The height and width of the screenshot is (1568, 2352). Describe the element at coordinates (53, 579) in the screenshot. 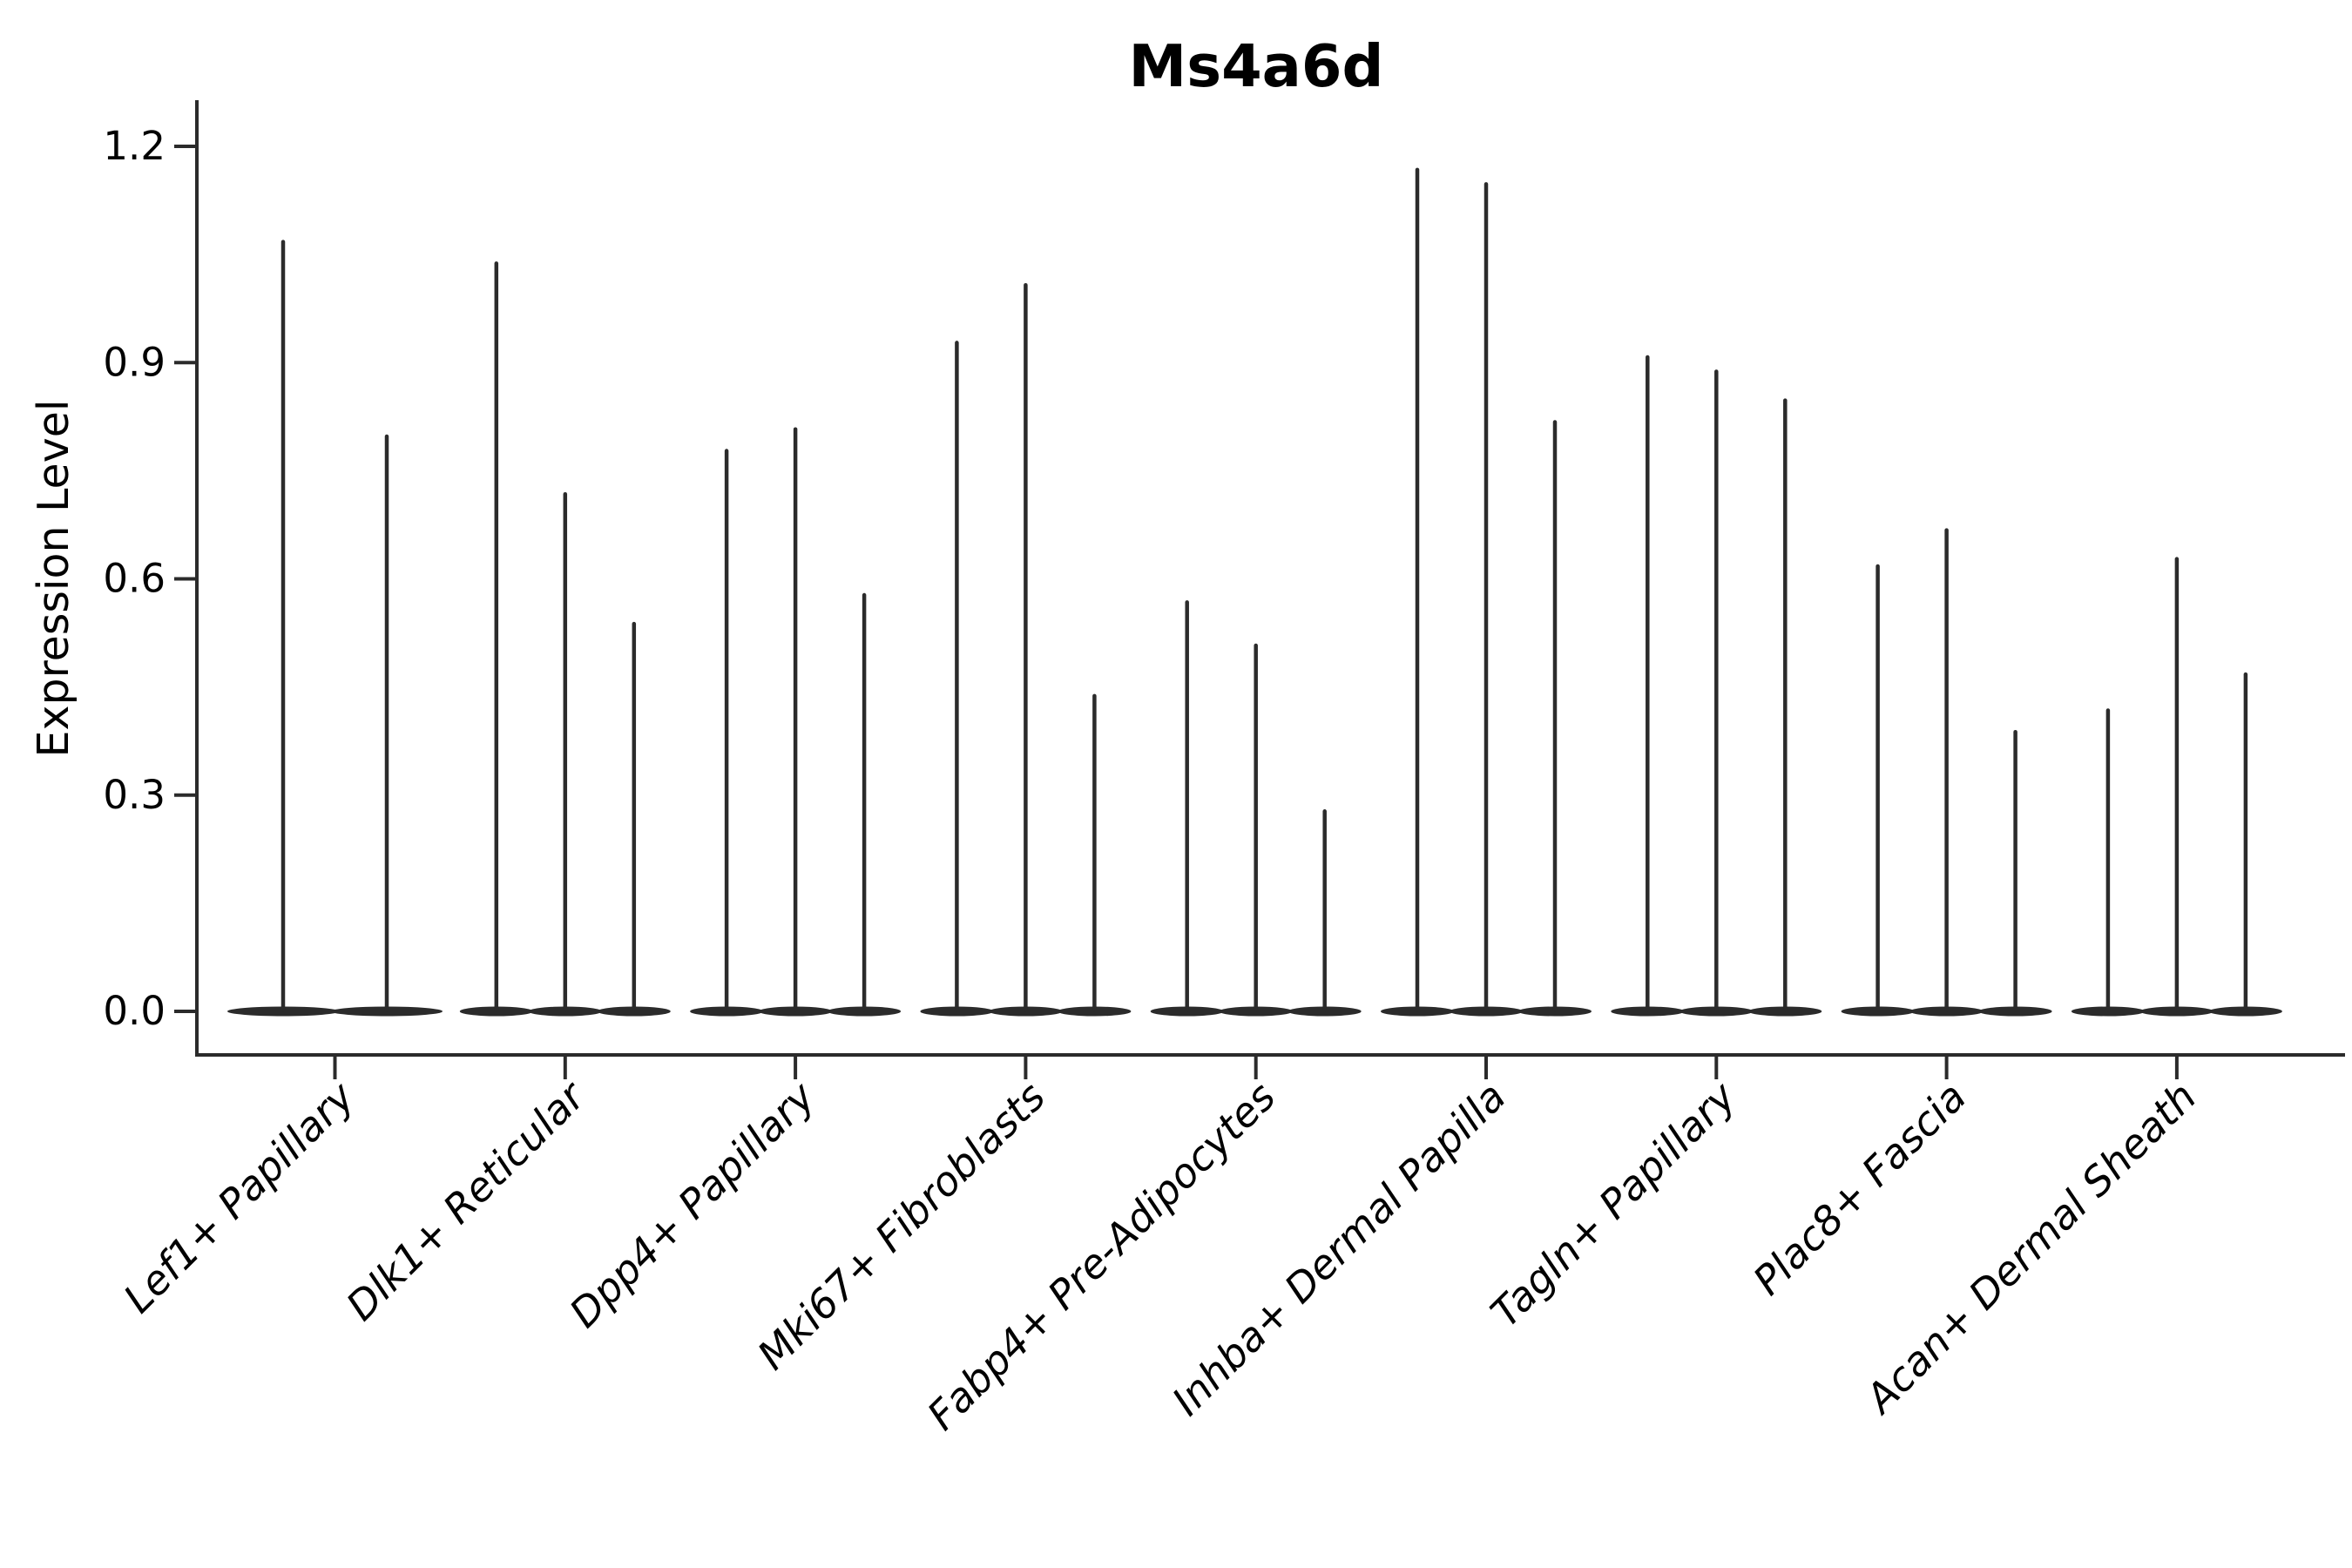

I see `y-axis-label: Expression Level` at that location.